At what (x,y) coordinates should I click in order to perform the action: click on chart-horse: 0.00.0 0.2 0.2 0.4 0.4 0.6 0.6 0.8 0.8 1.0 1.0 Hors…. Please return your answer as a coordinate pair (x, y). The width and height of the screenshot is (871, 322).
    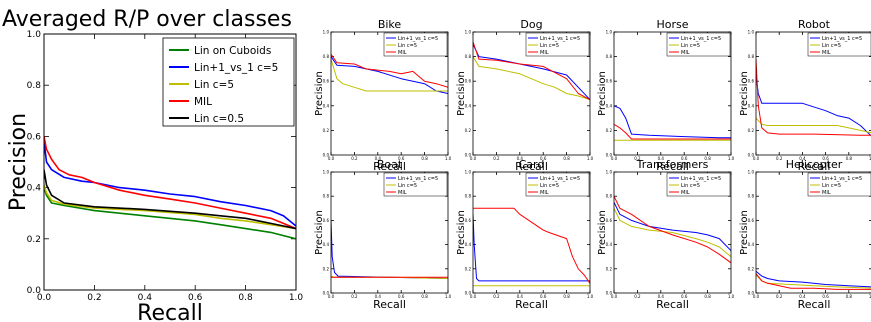
    Looking at the image, I should click on (666, 95).